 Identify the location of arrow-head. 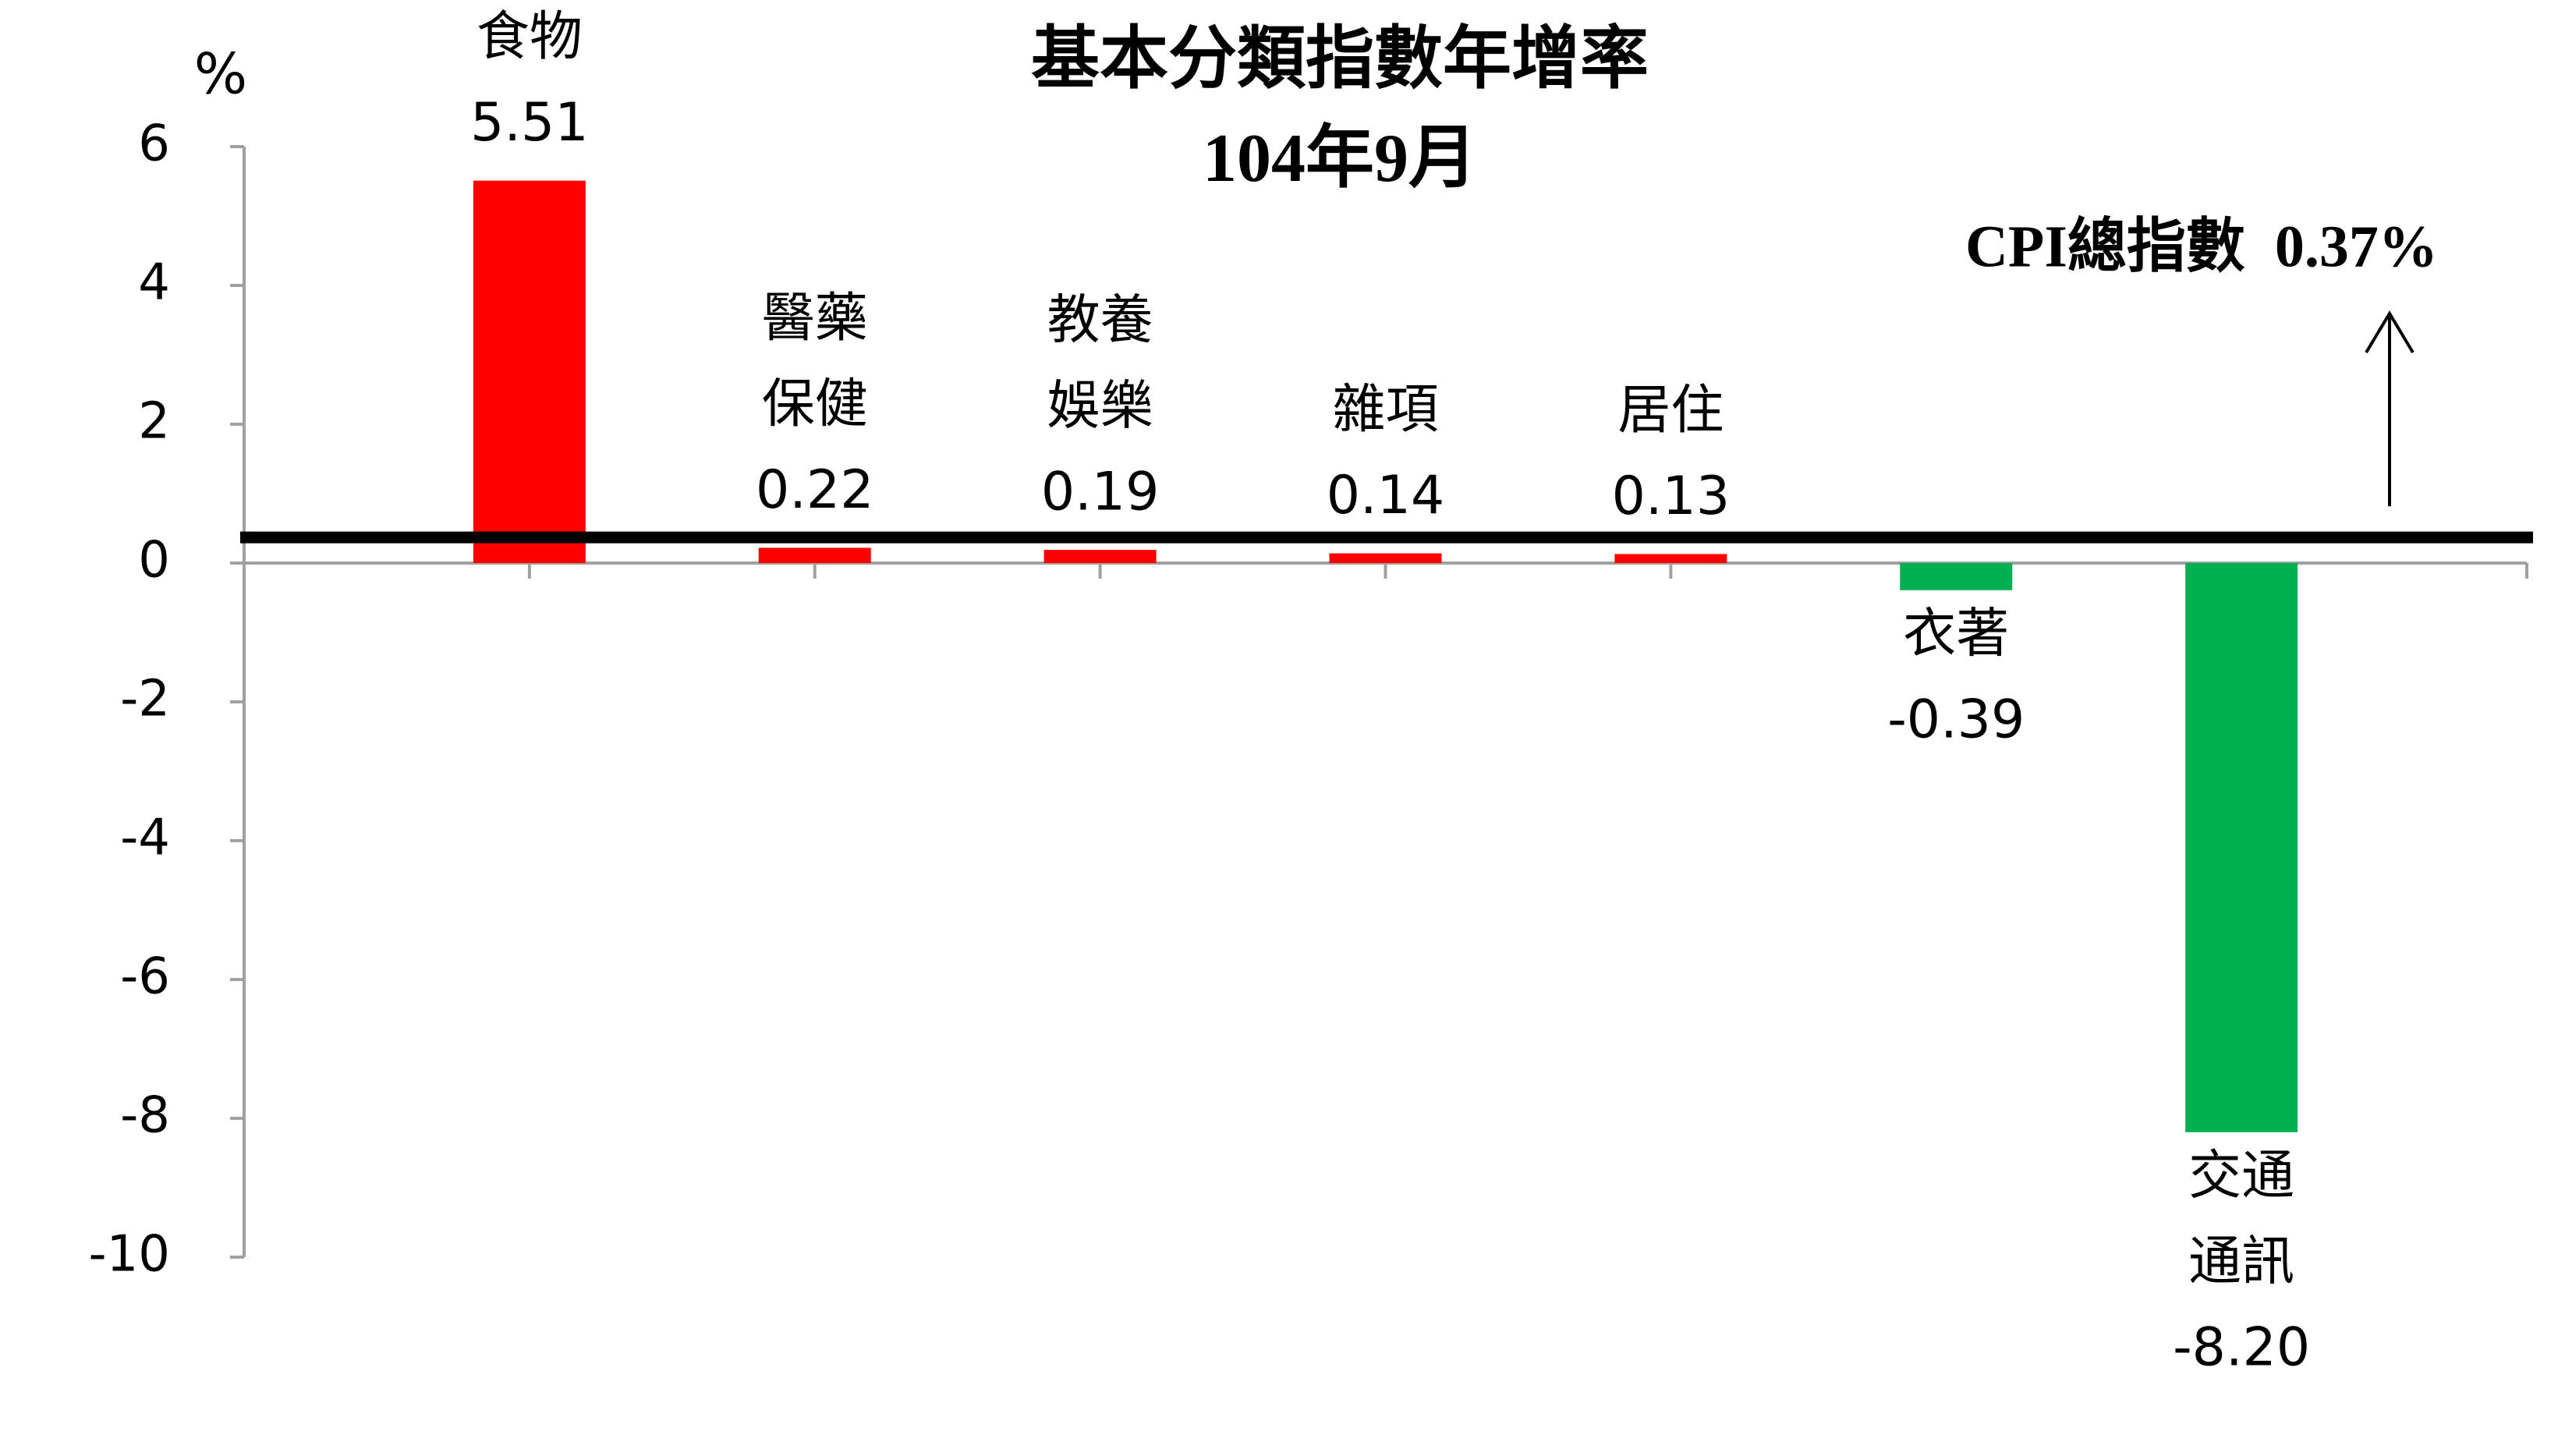
(2390, 332).